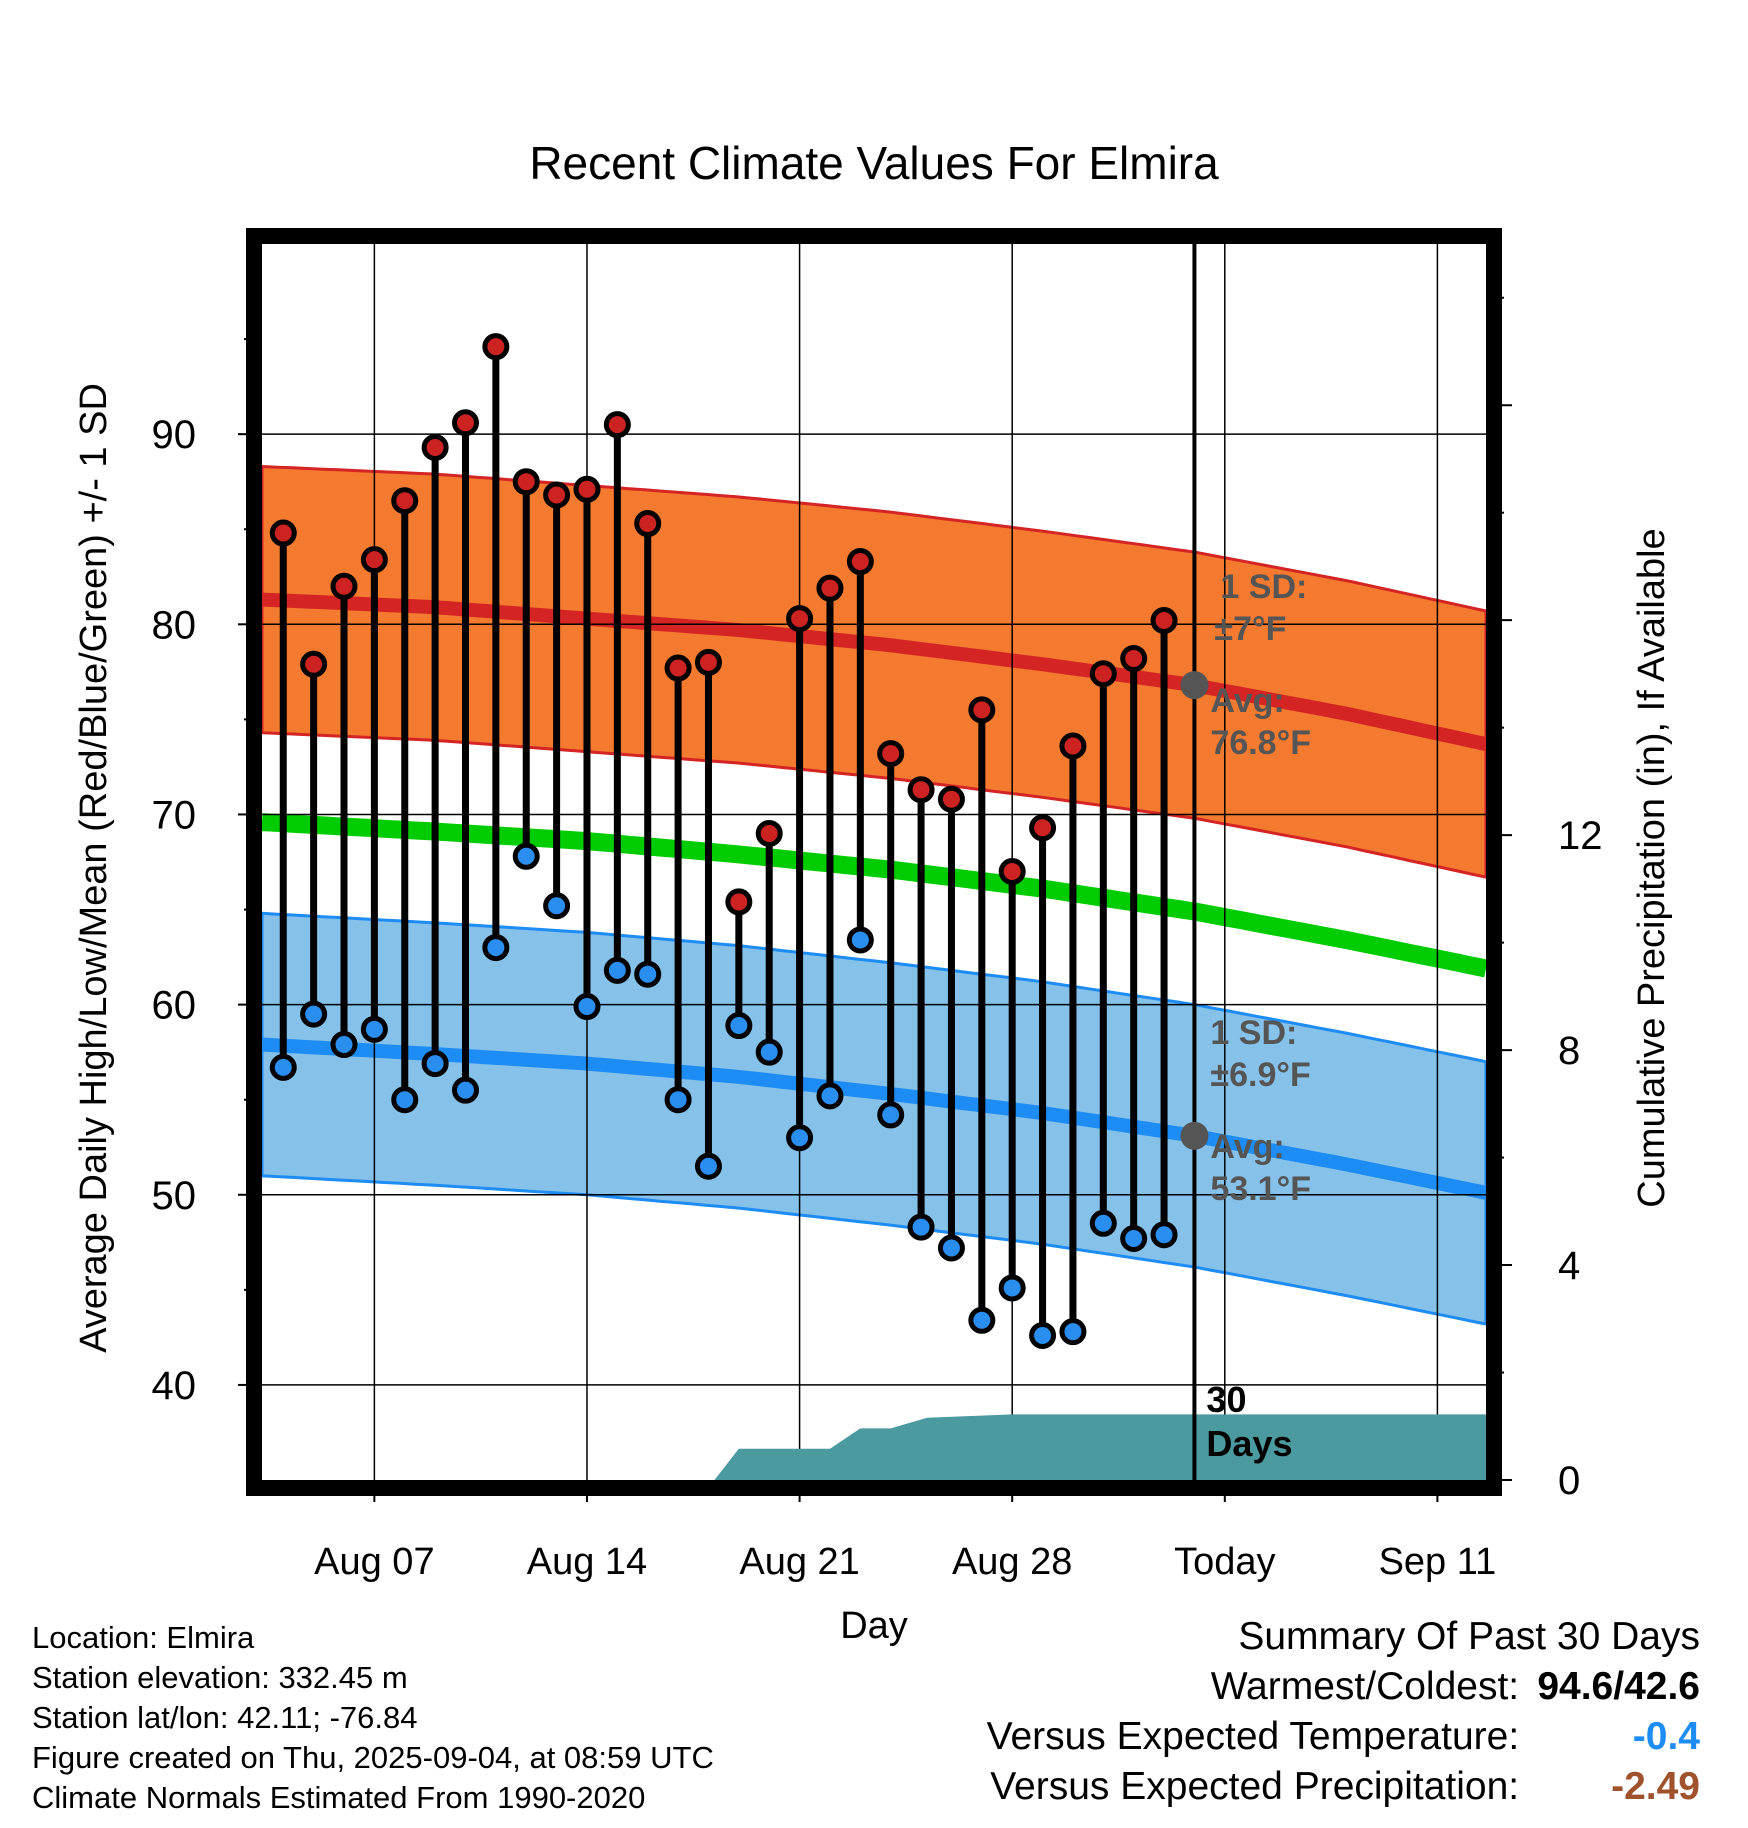 The width and height of the screenshot is (1748, 1828). I want to click on low-sd-value: ±6.9°F, so click(1260, 1075).